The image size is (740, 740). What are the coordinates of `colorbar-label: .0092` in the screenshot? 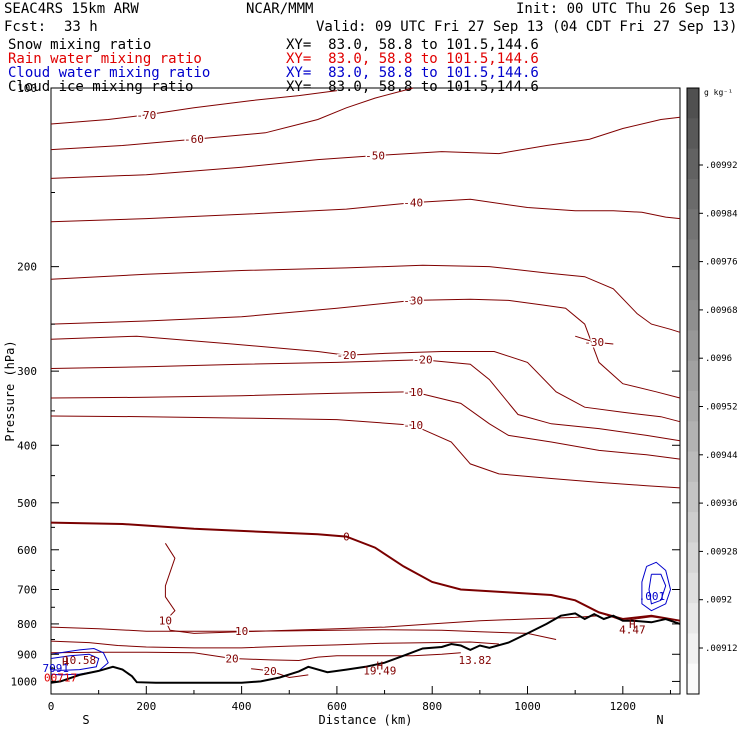 It's located at (718, 601).